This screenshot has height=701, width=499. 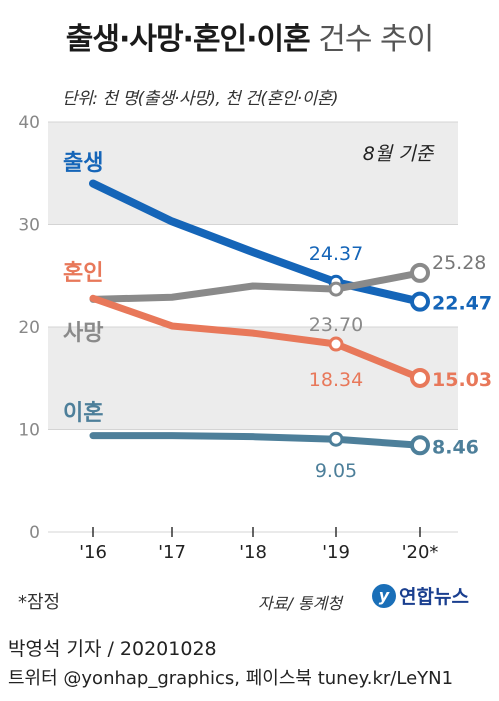 I want to click on x-tick-label: '18, so click(x=253, y=552).